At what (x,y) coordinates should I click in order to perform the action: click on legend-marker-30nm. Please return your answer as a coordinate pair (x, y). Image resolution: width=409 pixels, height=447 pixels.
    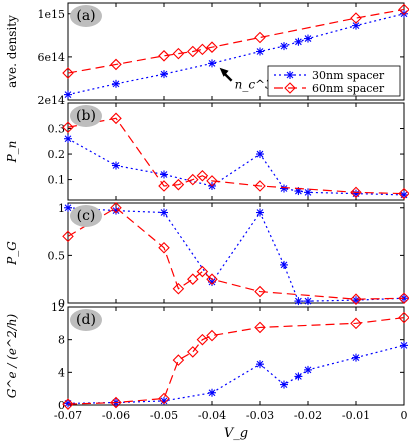
    Looking at the image, I should click on (290, 75).